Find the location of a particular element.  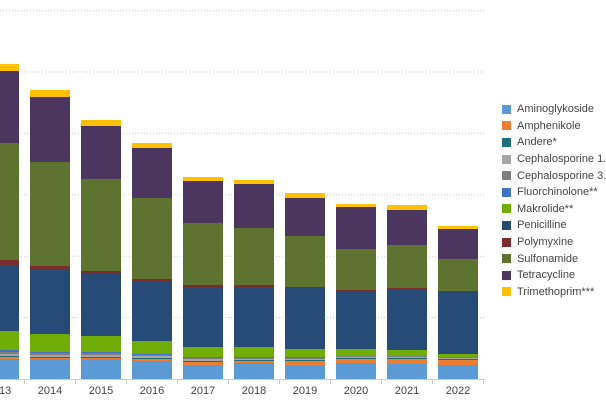

bar-segment-cephalosporine-3-2015 is located at coordinates (101, 354).